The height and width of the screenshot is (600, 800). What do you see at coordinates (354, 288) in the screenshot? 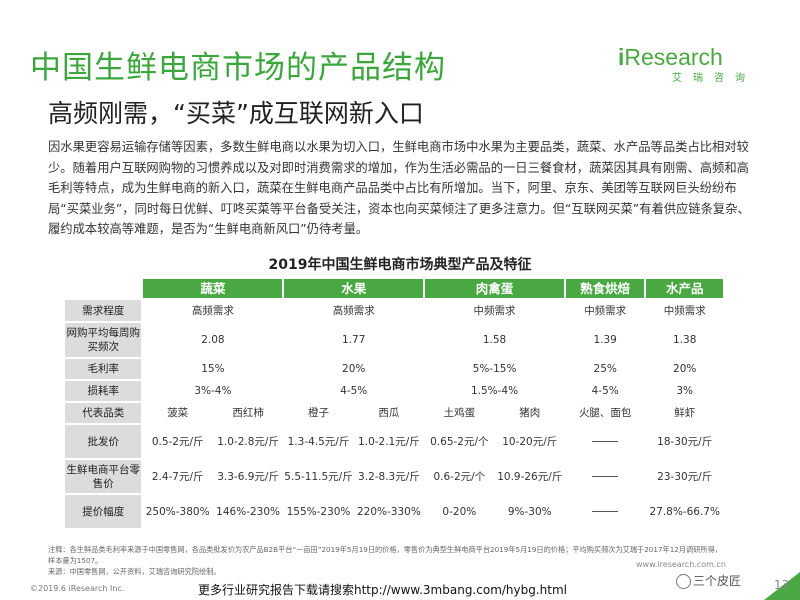
I see `header-fruit: 水果` at bounding box center [354, 288].